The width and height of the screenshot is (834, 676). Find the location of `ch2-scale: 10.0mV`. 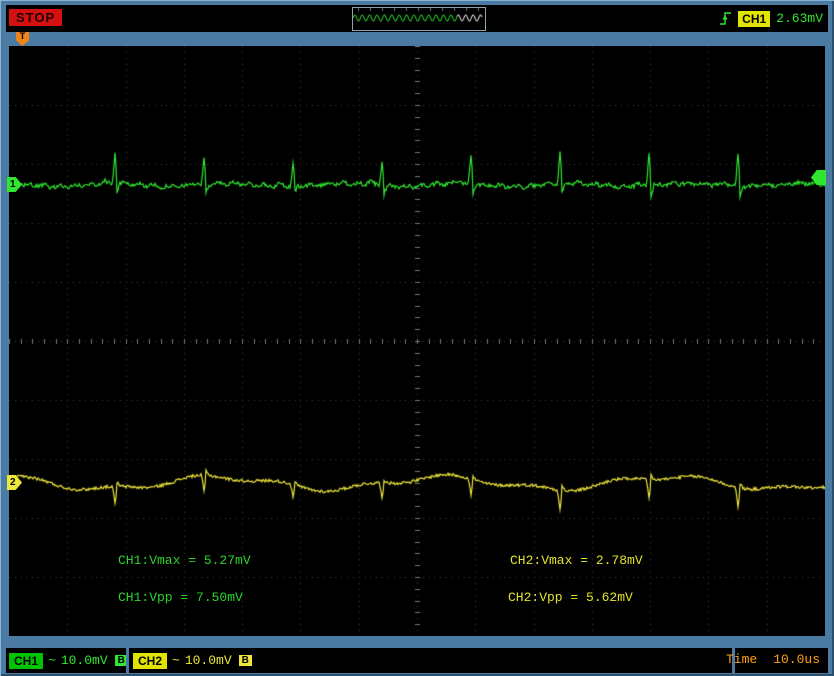

ch2-scale: 10.0mV is located at coordinates (208, 660).